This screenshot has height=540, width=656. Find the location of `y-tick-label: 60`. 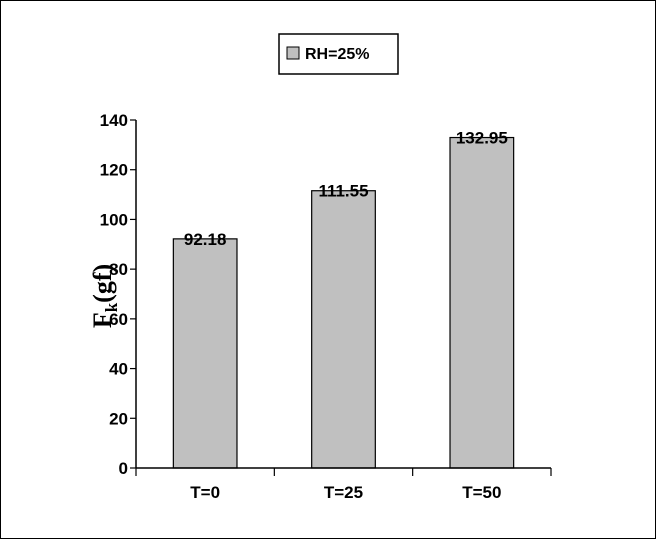

y-tick-label: 60 is located at coordinates (118, 319).